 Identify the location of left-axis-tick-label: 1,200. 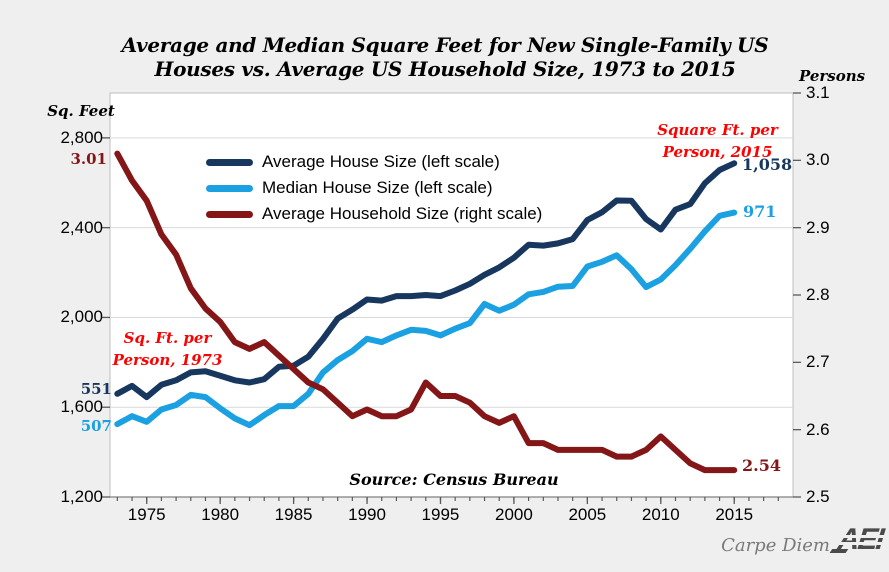
(81, 496).